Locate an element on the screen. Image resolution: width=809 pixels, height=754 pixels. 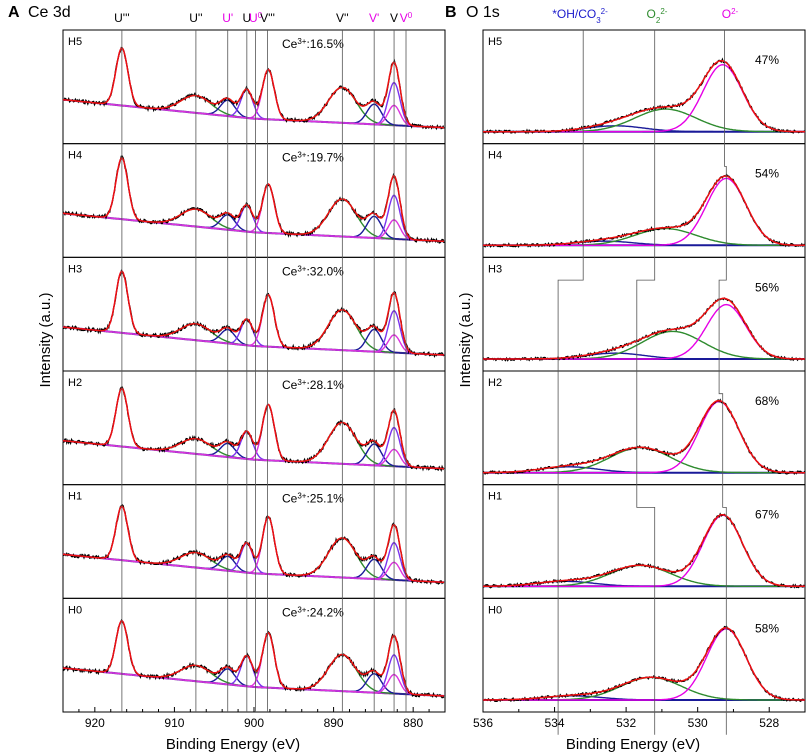
sample-label: H2 is located at coordinates (75, 383).